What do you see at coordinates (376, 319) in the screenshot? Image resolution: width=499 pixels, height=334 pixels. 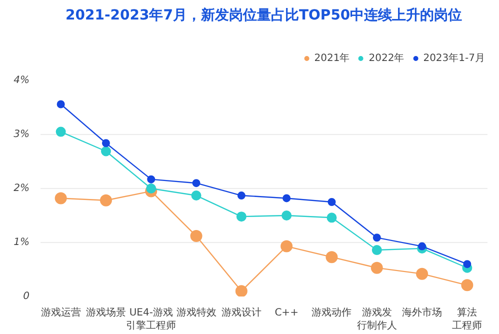 I see `x-tick-label: 游戏发行制作人` at bounding box center [376, 319].